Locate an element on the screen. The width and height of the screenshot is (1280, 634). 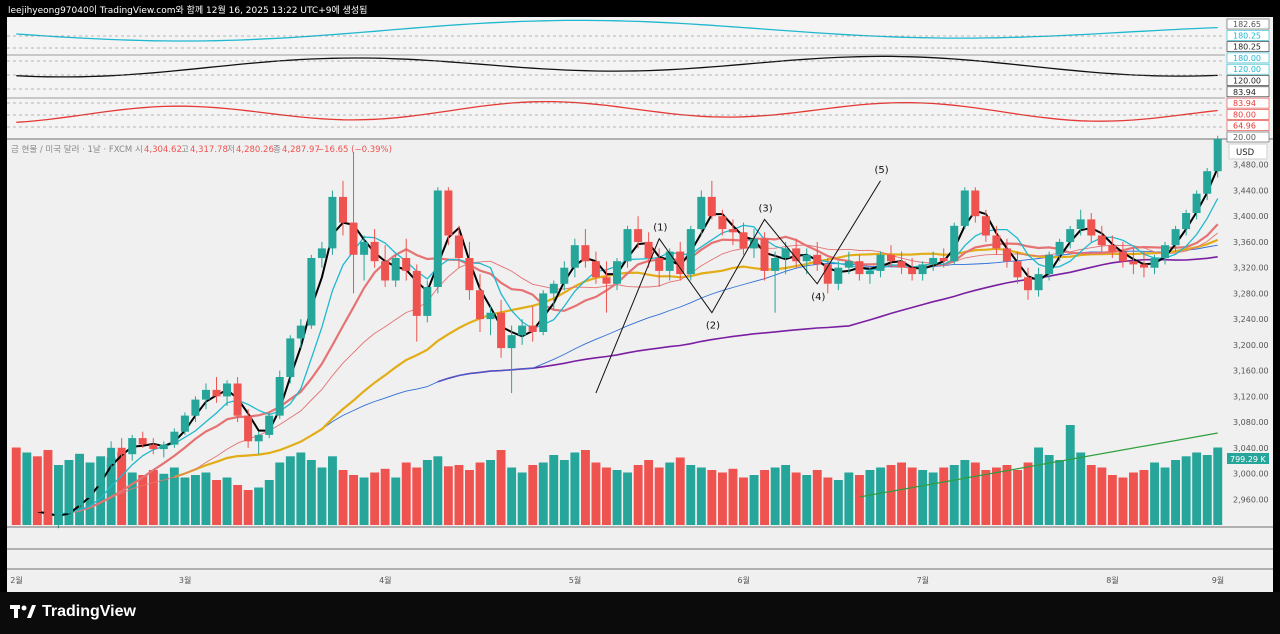
price-tick: 3,400.00 is located at coordinates (1251, 216).